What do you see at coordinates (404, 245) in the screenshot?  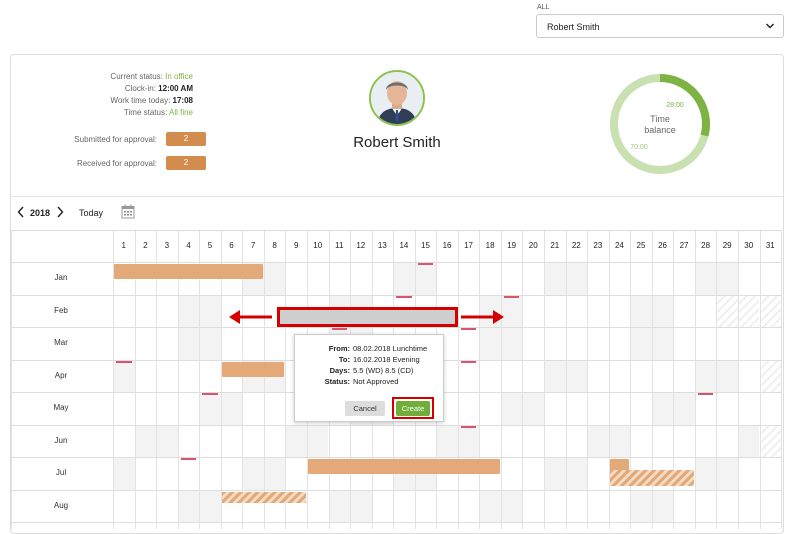 I see `day-header: 14` at bounding box center [404, 245].